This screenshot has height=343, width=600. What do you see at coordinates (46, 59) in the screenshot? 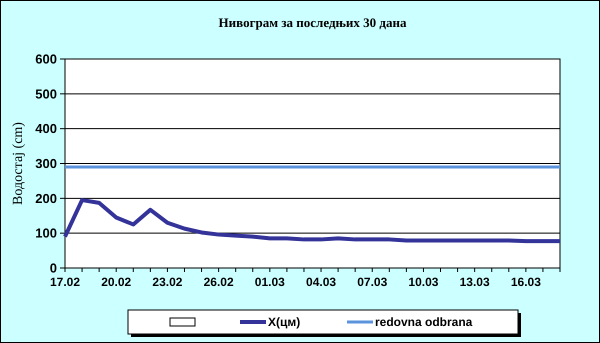
I see `y-tick-label: 600` at bounding box center [46, 59].